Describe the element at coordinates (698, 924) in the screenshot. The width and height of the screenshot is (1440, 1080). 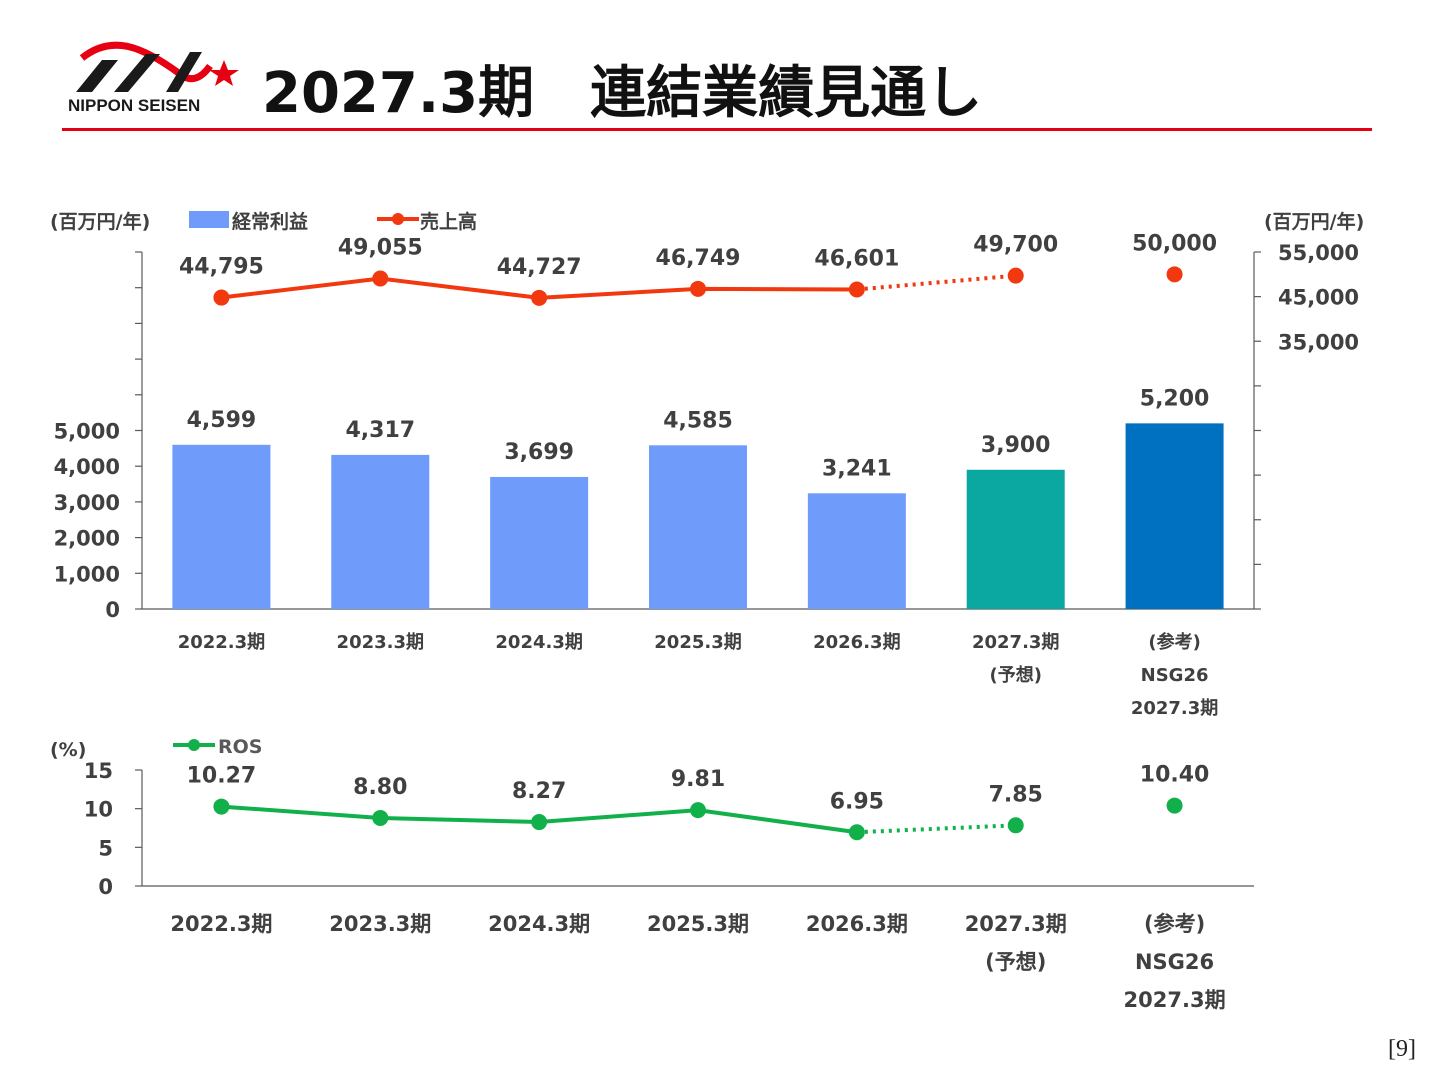
I see `ros-category-label: 2025.3期` at that location.